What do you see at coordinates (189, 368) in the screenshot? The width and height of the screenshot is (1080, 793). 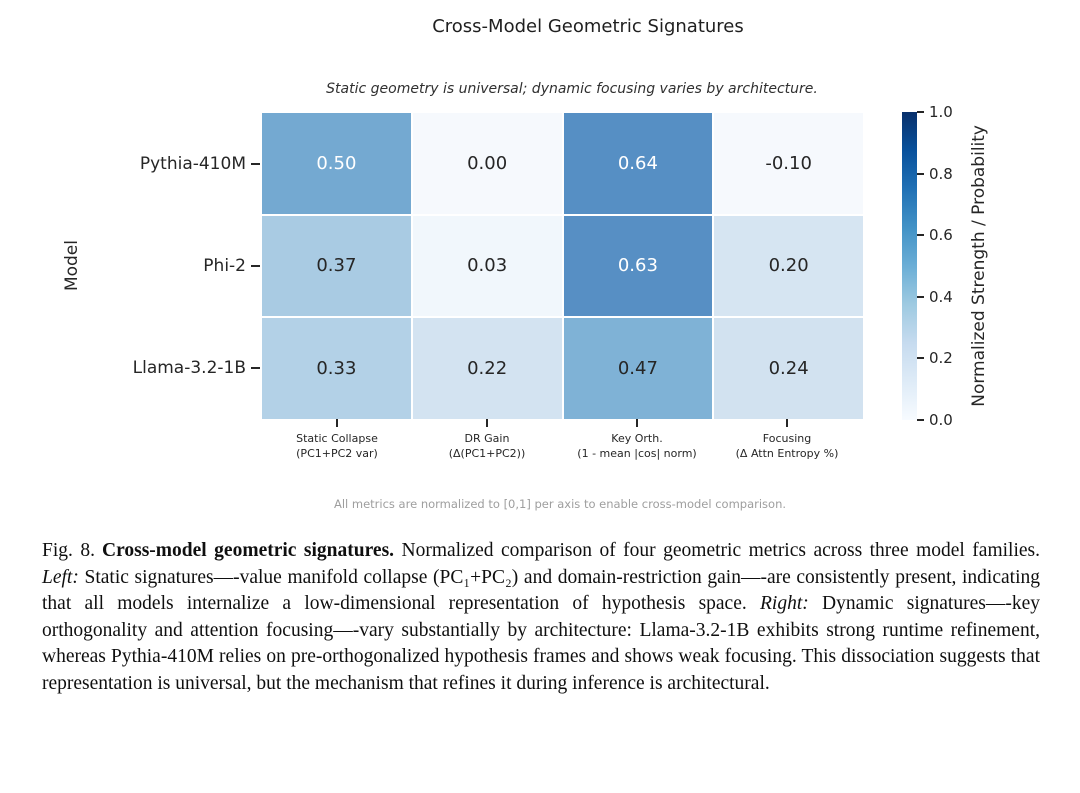 I see `y-tick-label: Llama-3.2-1B` at bounding box center [189, 368].